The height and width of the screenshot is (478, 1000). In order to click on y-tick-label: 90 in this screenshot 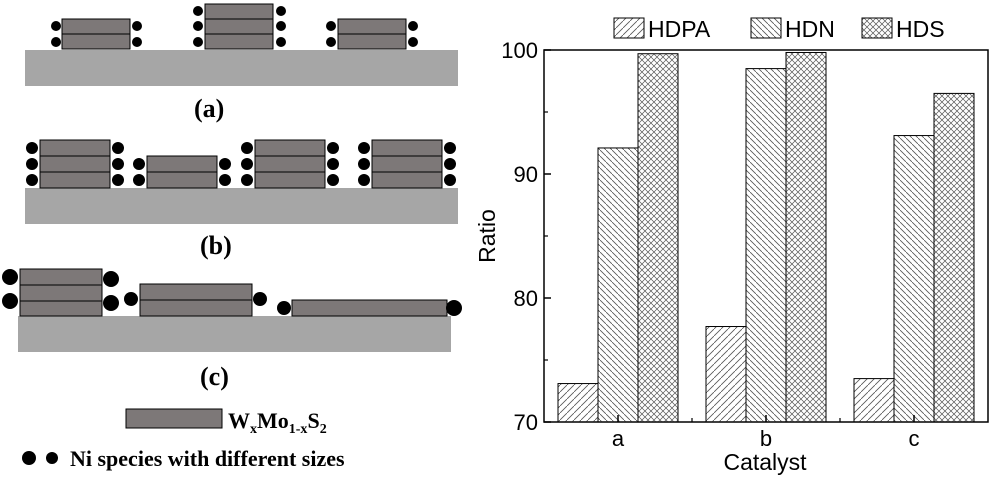, I will do `click(526, 174)`.